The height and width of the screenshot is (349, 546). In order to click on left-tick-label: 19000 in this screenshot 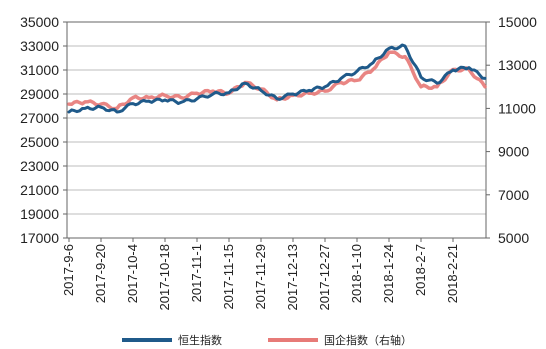, I will do `click(39, 214)`.